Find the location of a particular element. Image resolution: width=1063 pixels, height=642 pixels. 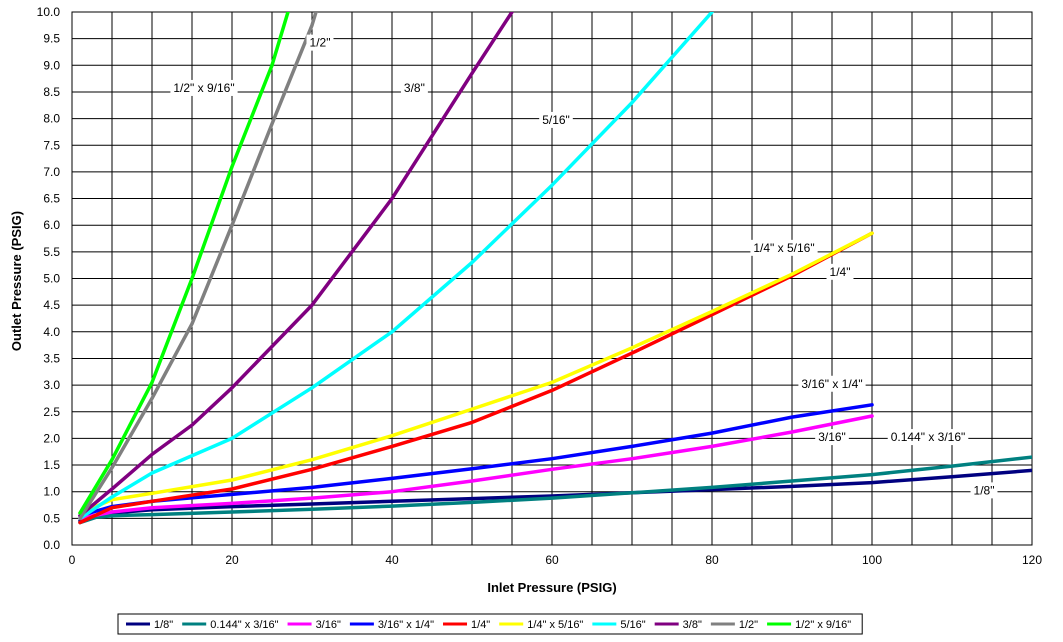

y-tick-label: 7.5 is located at coordinates (51, 145).